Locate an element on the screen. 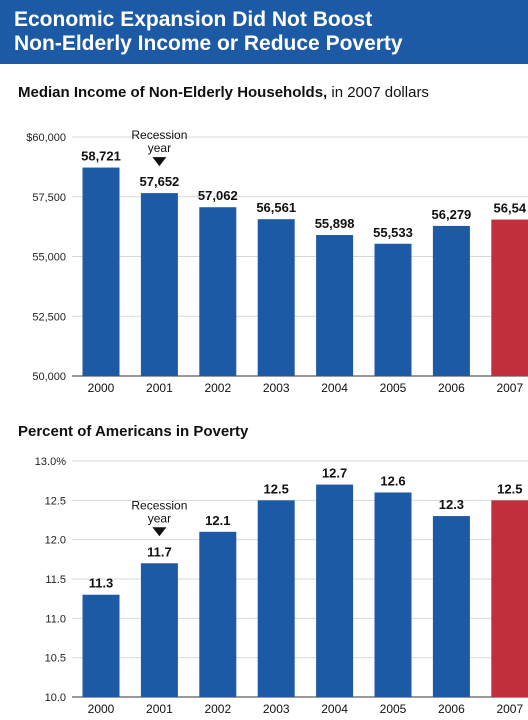 This screenshot has height=720, width=528. poverty-annotation-arrow-icon is located at coordinates (159, 532).